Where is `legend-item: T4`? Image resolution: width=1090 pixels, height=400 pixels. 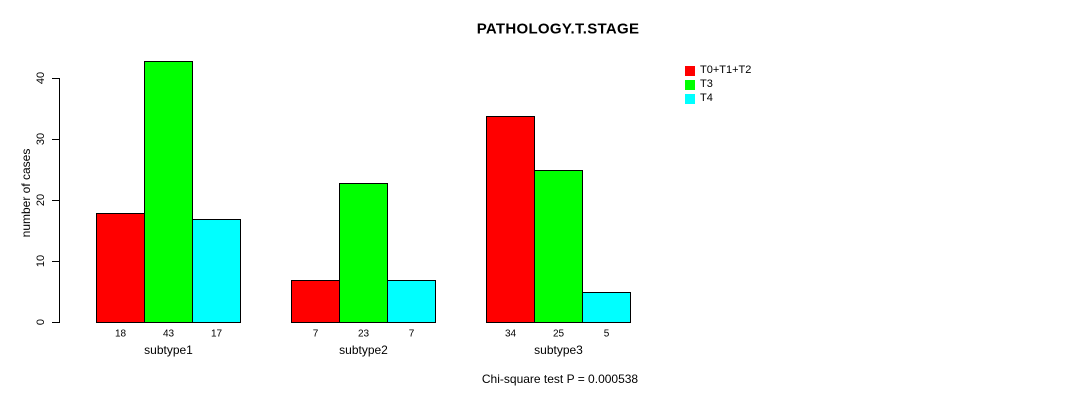
legend-item: T4 is located at coordinates (699, 98).